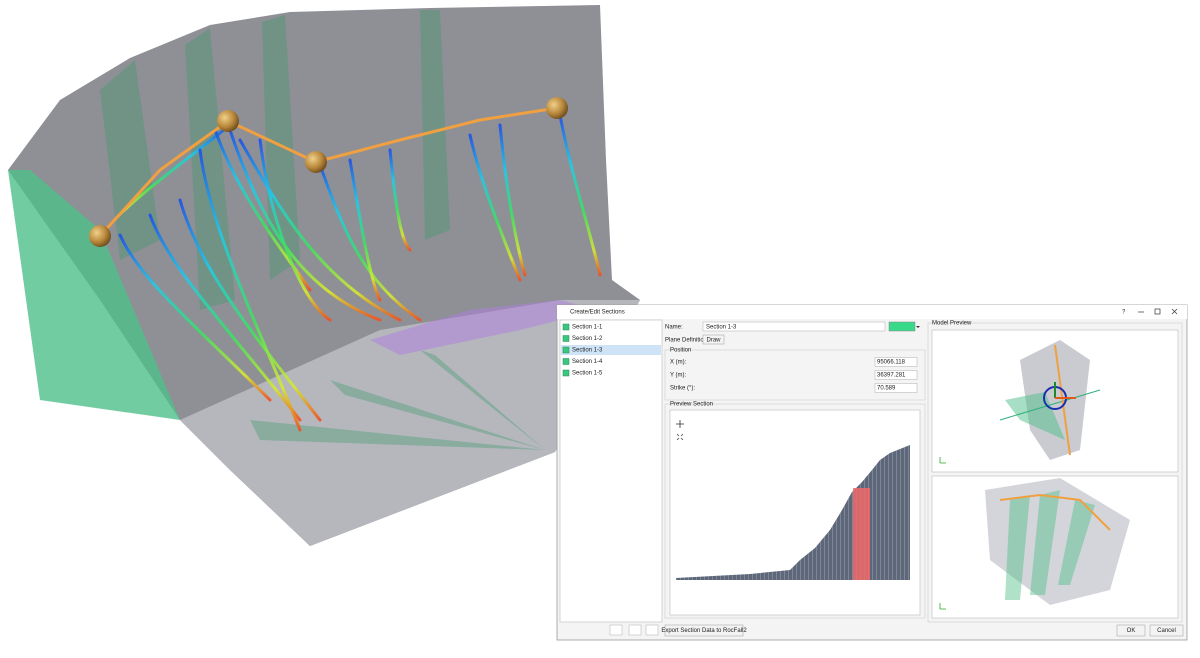  Describe the element at coordinates (587, 374) in the screenshot. I see `section-name: Section 1-5` at that location.